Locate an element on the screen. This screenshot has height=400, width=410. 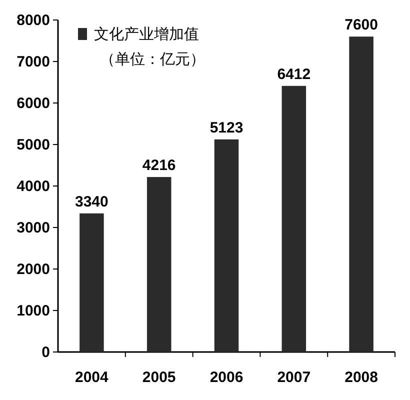
data-label: 4216 is located at coordinates (159, 165).